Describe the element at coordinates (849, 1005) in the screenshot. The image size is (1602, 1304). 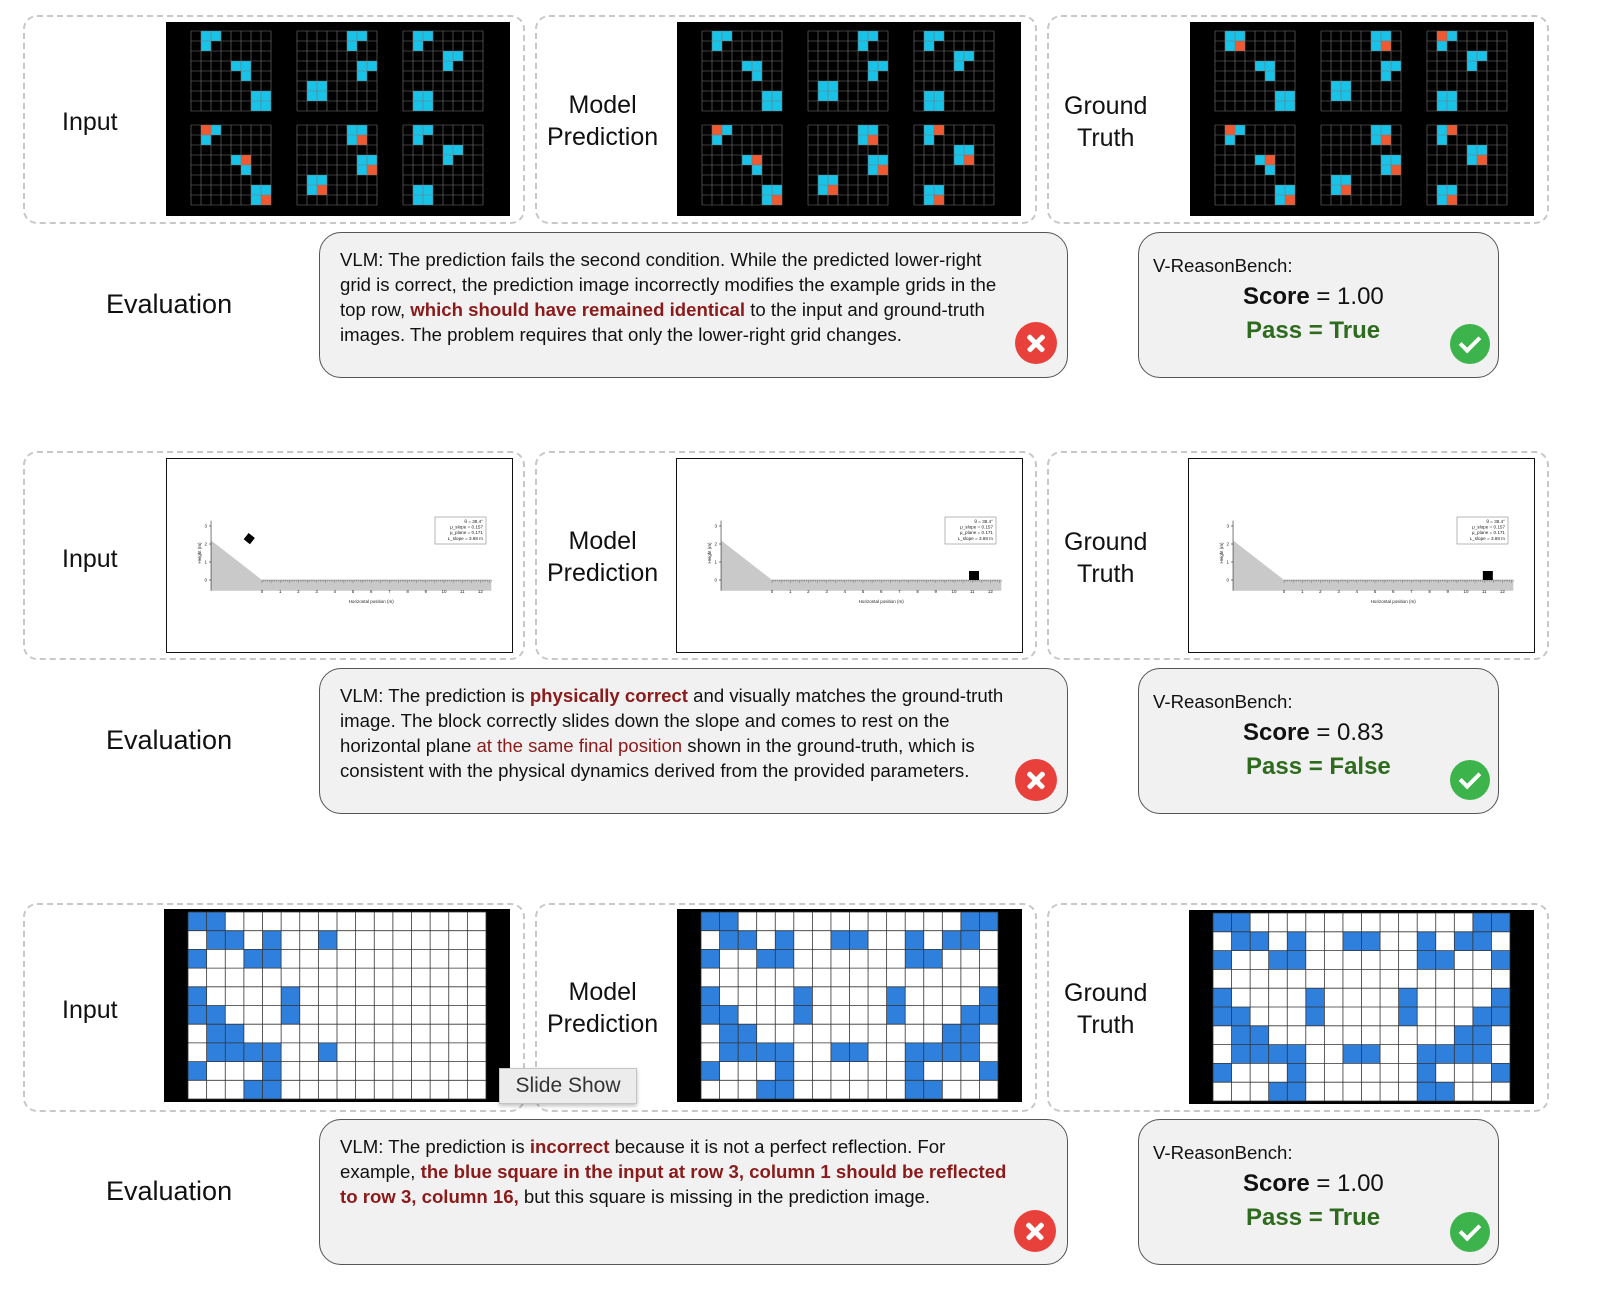
I see `prediction-image-symmetry` at that location.